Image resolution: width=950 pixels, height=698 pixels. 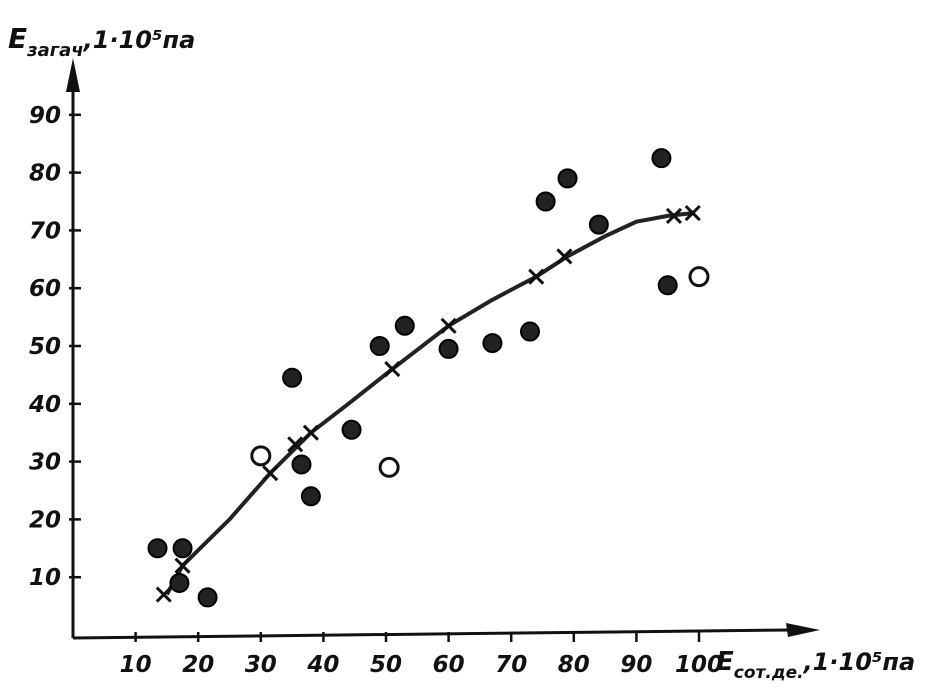 What do you see at coordinates (261, 665) in the screenshot?
I see `x-tick-label: 30` at bounding box center [261, 665].